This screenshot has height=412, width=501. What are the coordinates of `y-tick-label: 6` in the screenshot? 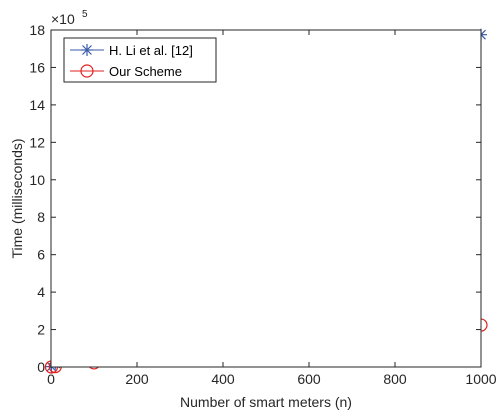 It's located at (41, 255).